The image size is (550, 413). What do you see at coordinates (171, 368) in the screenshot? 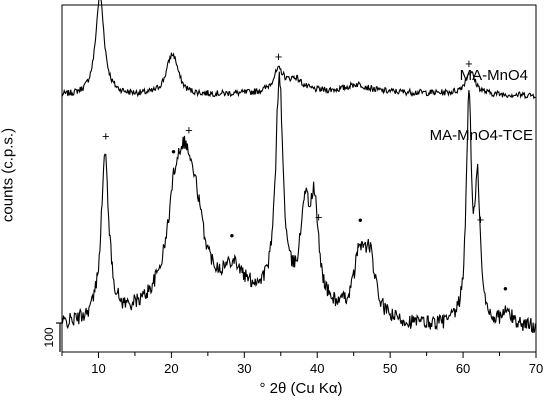
I see `x-tick-label: 20` at bounding box center [171, 368].